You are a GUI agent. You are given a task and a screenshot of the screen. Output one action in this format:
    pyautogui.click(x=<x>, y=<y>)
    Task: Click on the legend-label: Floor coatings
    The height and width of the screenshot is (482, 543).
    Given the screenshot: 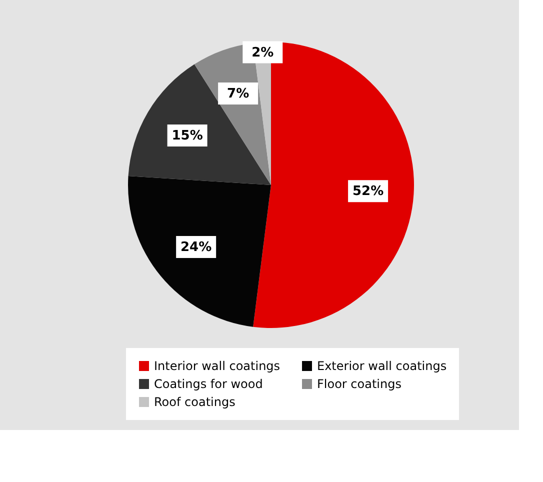 What is the action you would take?
    pyautogui.click(x=359, y=384)
    